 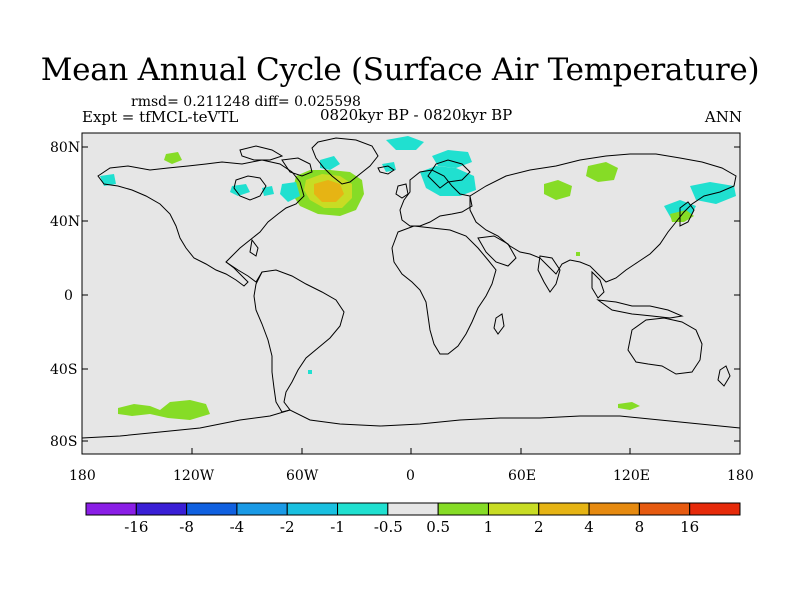 What do you see at coordinates (682, 216) in the screenshot?
I see `anomaly-patch-japan-green` at bounding box center [682, 216].